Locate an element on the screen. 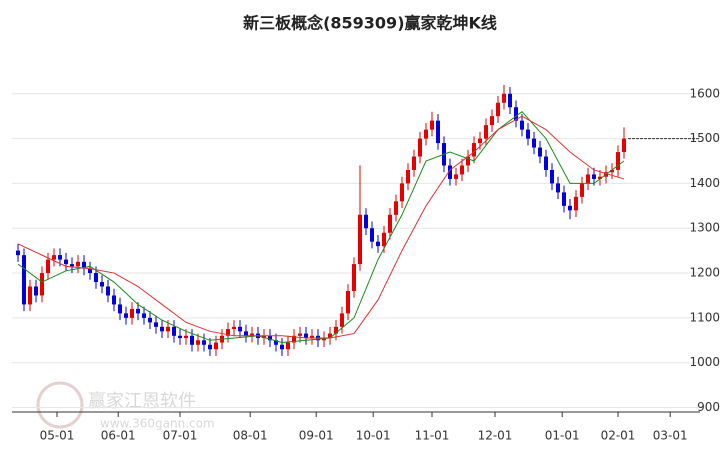 The height and width of the screenshot is (450, 726). y-tick-label: 1000 is located at coordinates (704, 362).